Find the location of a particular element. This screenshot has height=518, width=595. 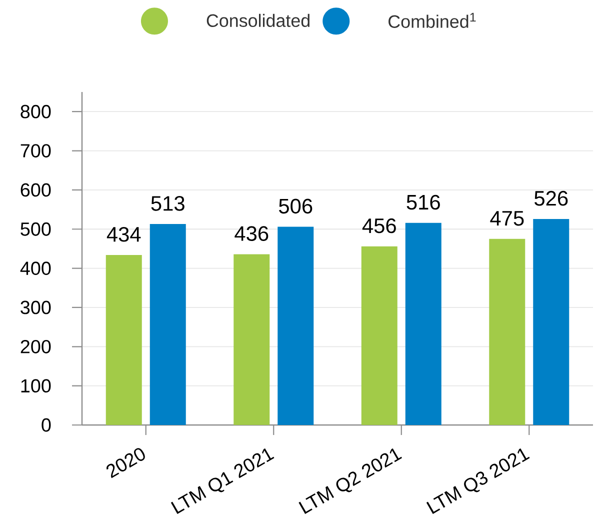

y-tick-label: 700 is located at coordinates (35, 151).